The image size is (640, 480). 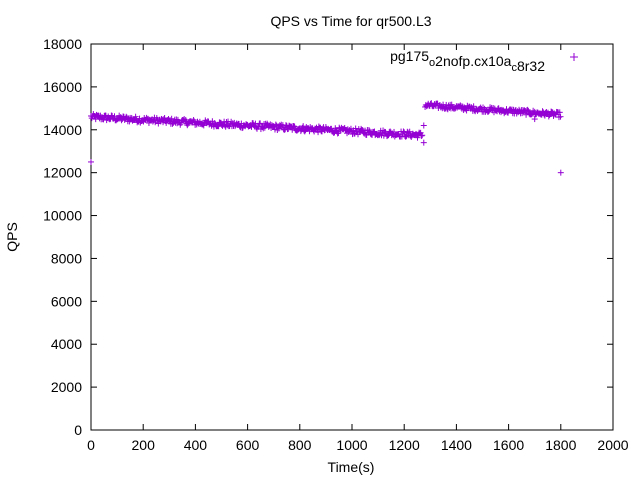 I want to click on y-tick-label: 6000, so click(x=66, y=301).